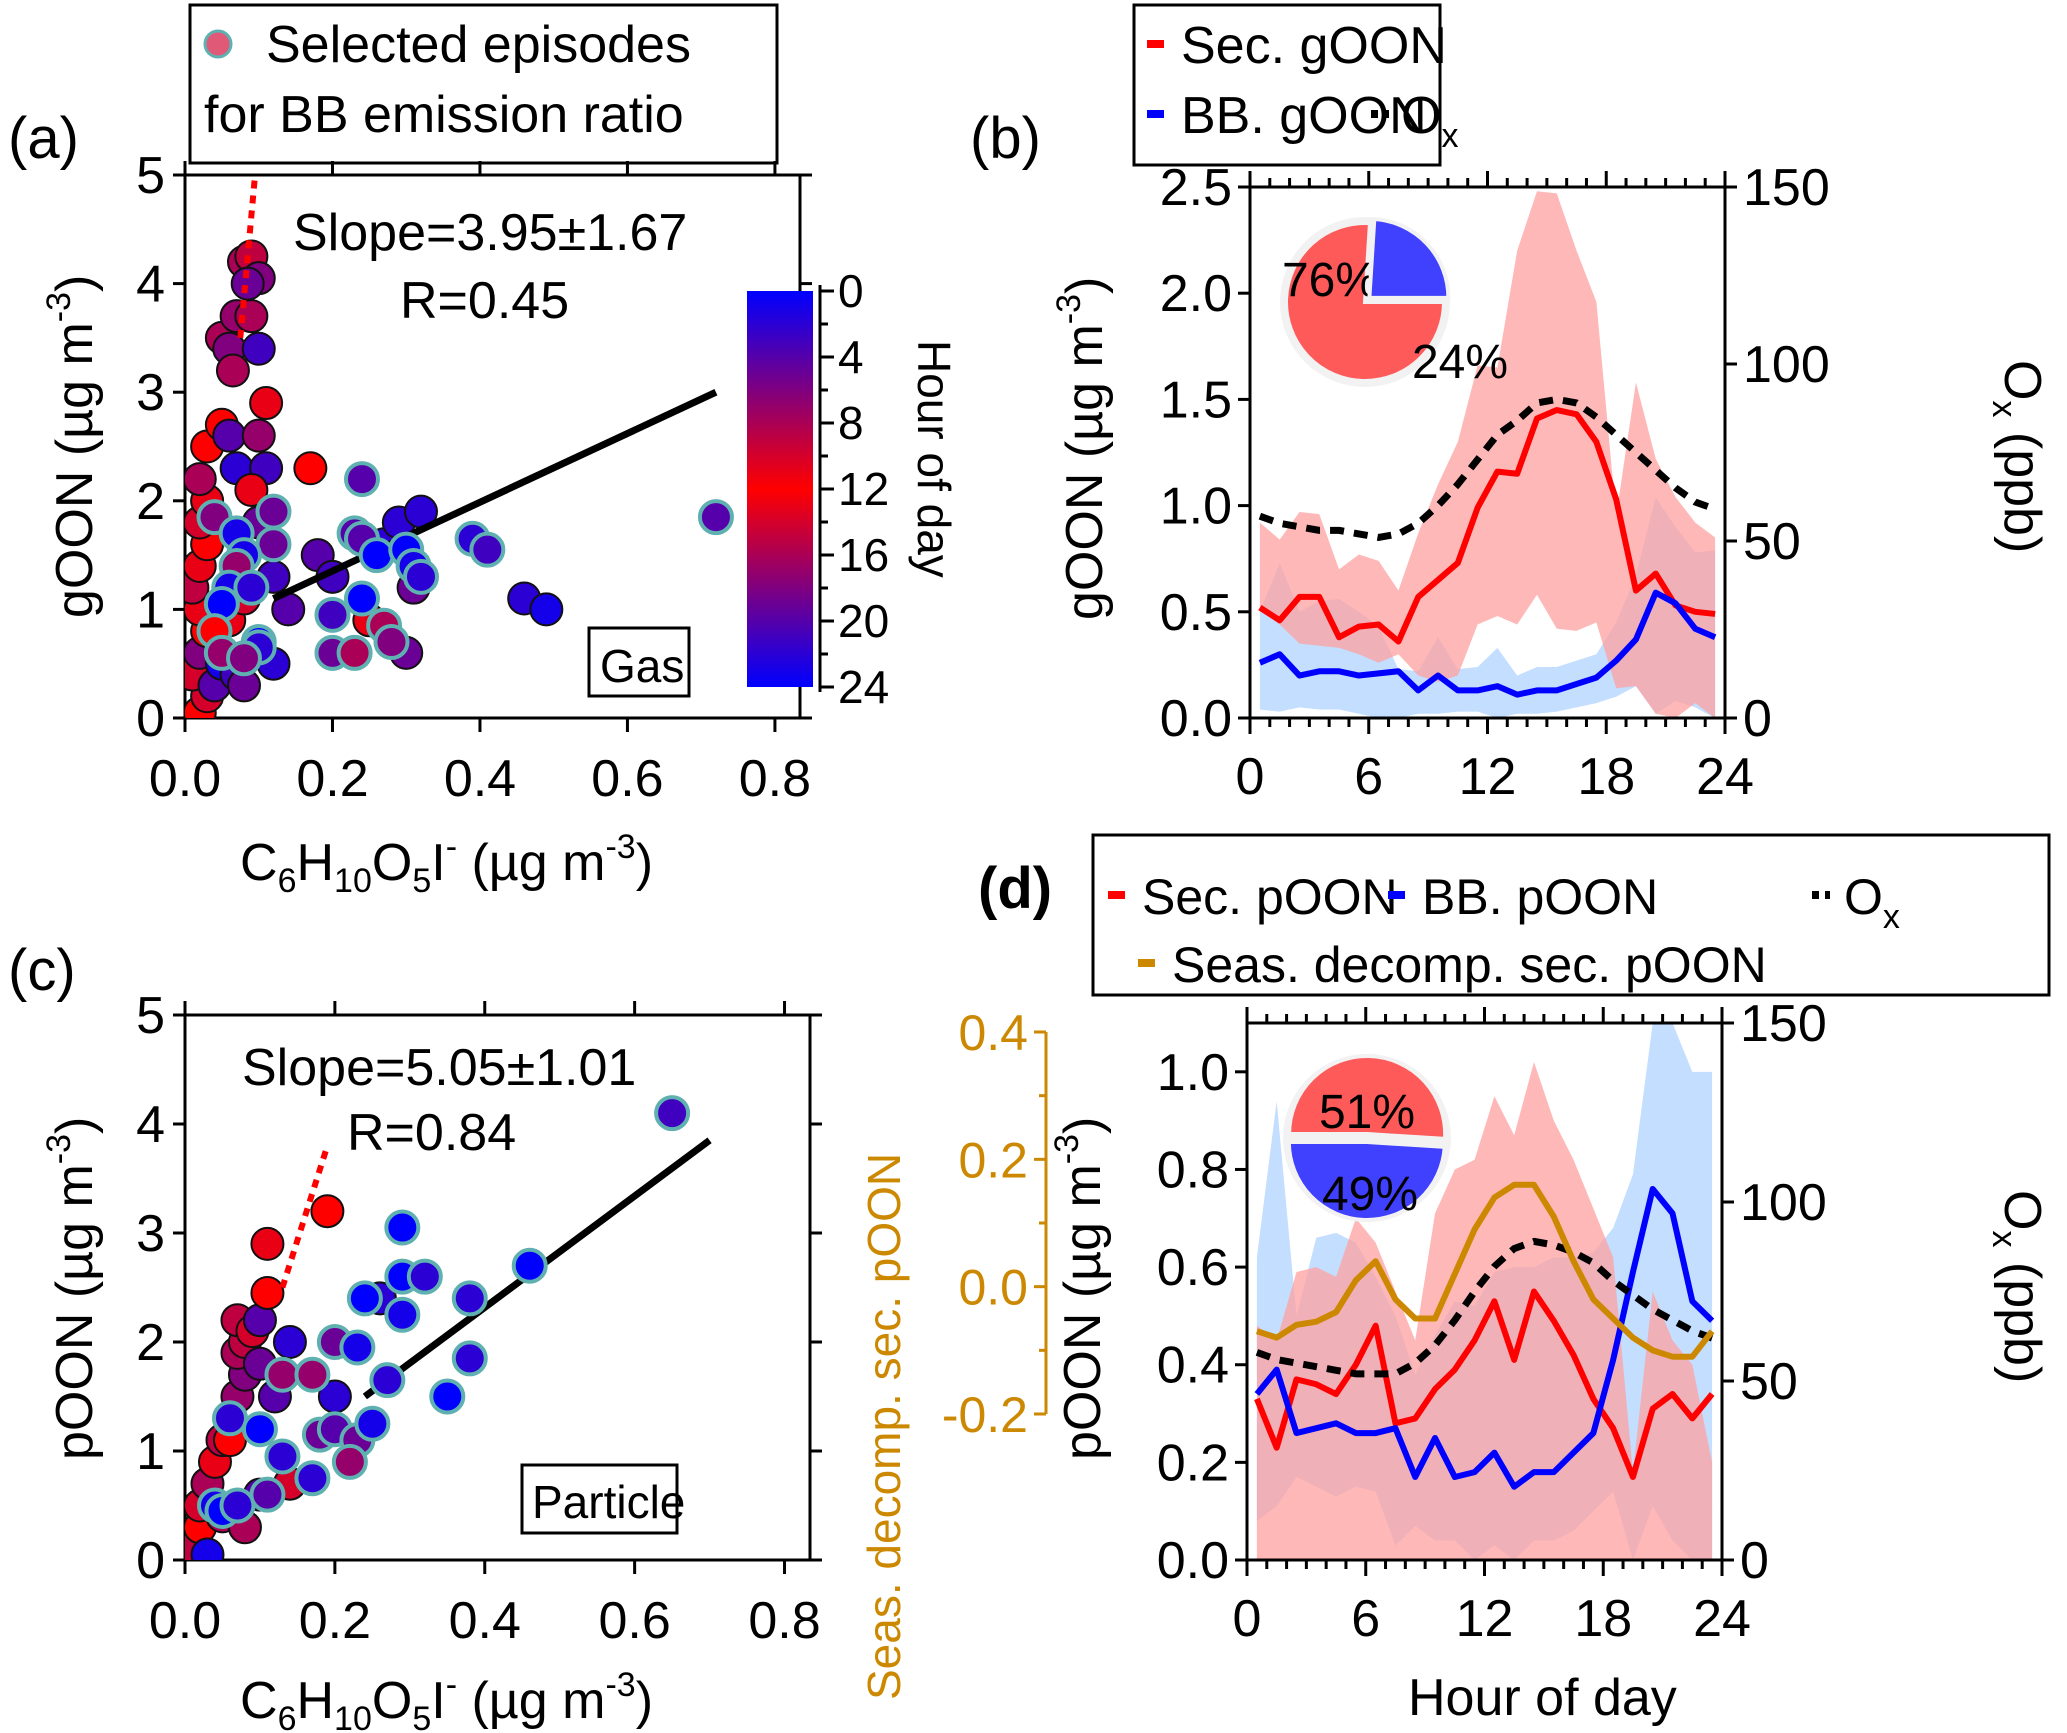 The image size is (2067, 1733). Describe the element at coordinates (993, 1160) in the screenshot. I see `y3-tick-label: 0.2` at that location.